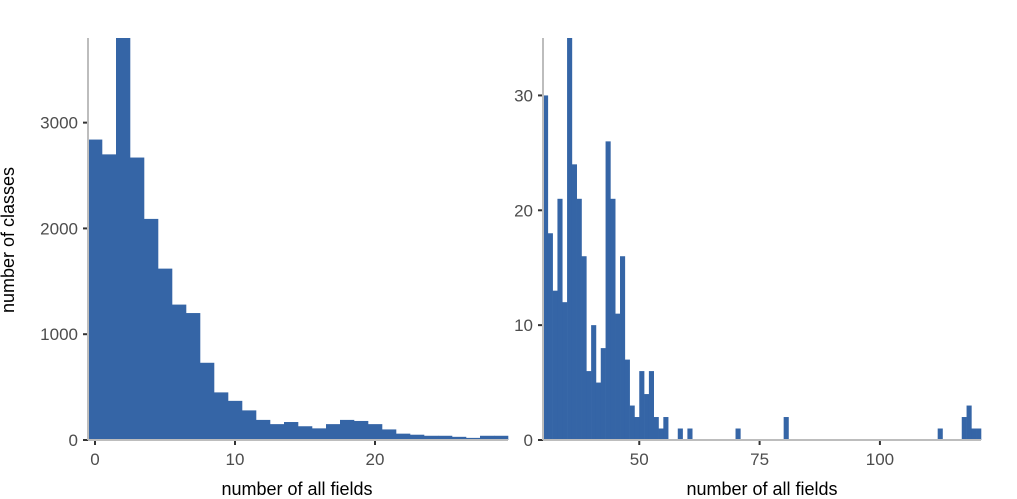  What do you see at coordinates (761, 489) in the screenshot?
I see `right-x-axis-title: number of all fields` at bounding box center [761, 489].